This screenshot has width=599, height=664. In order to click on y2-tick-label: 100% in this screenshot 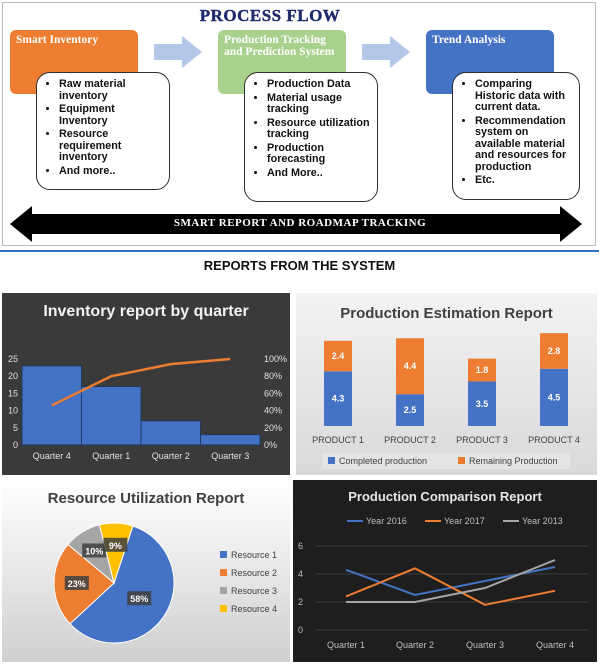, I will do `click(275, 359)`.